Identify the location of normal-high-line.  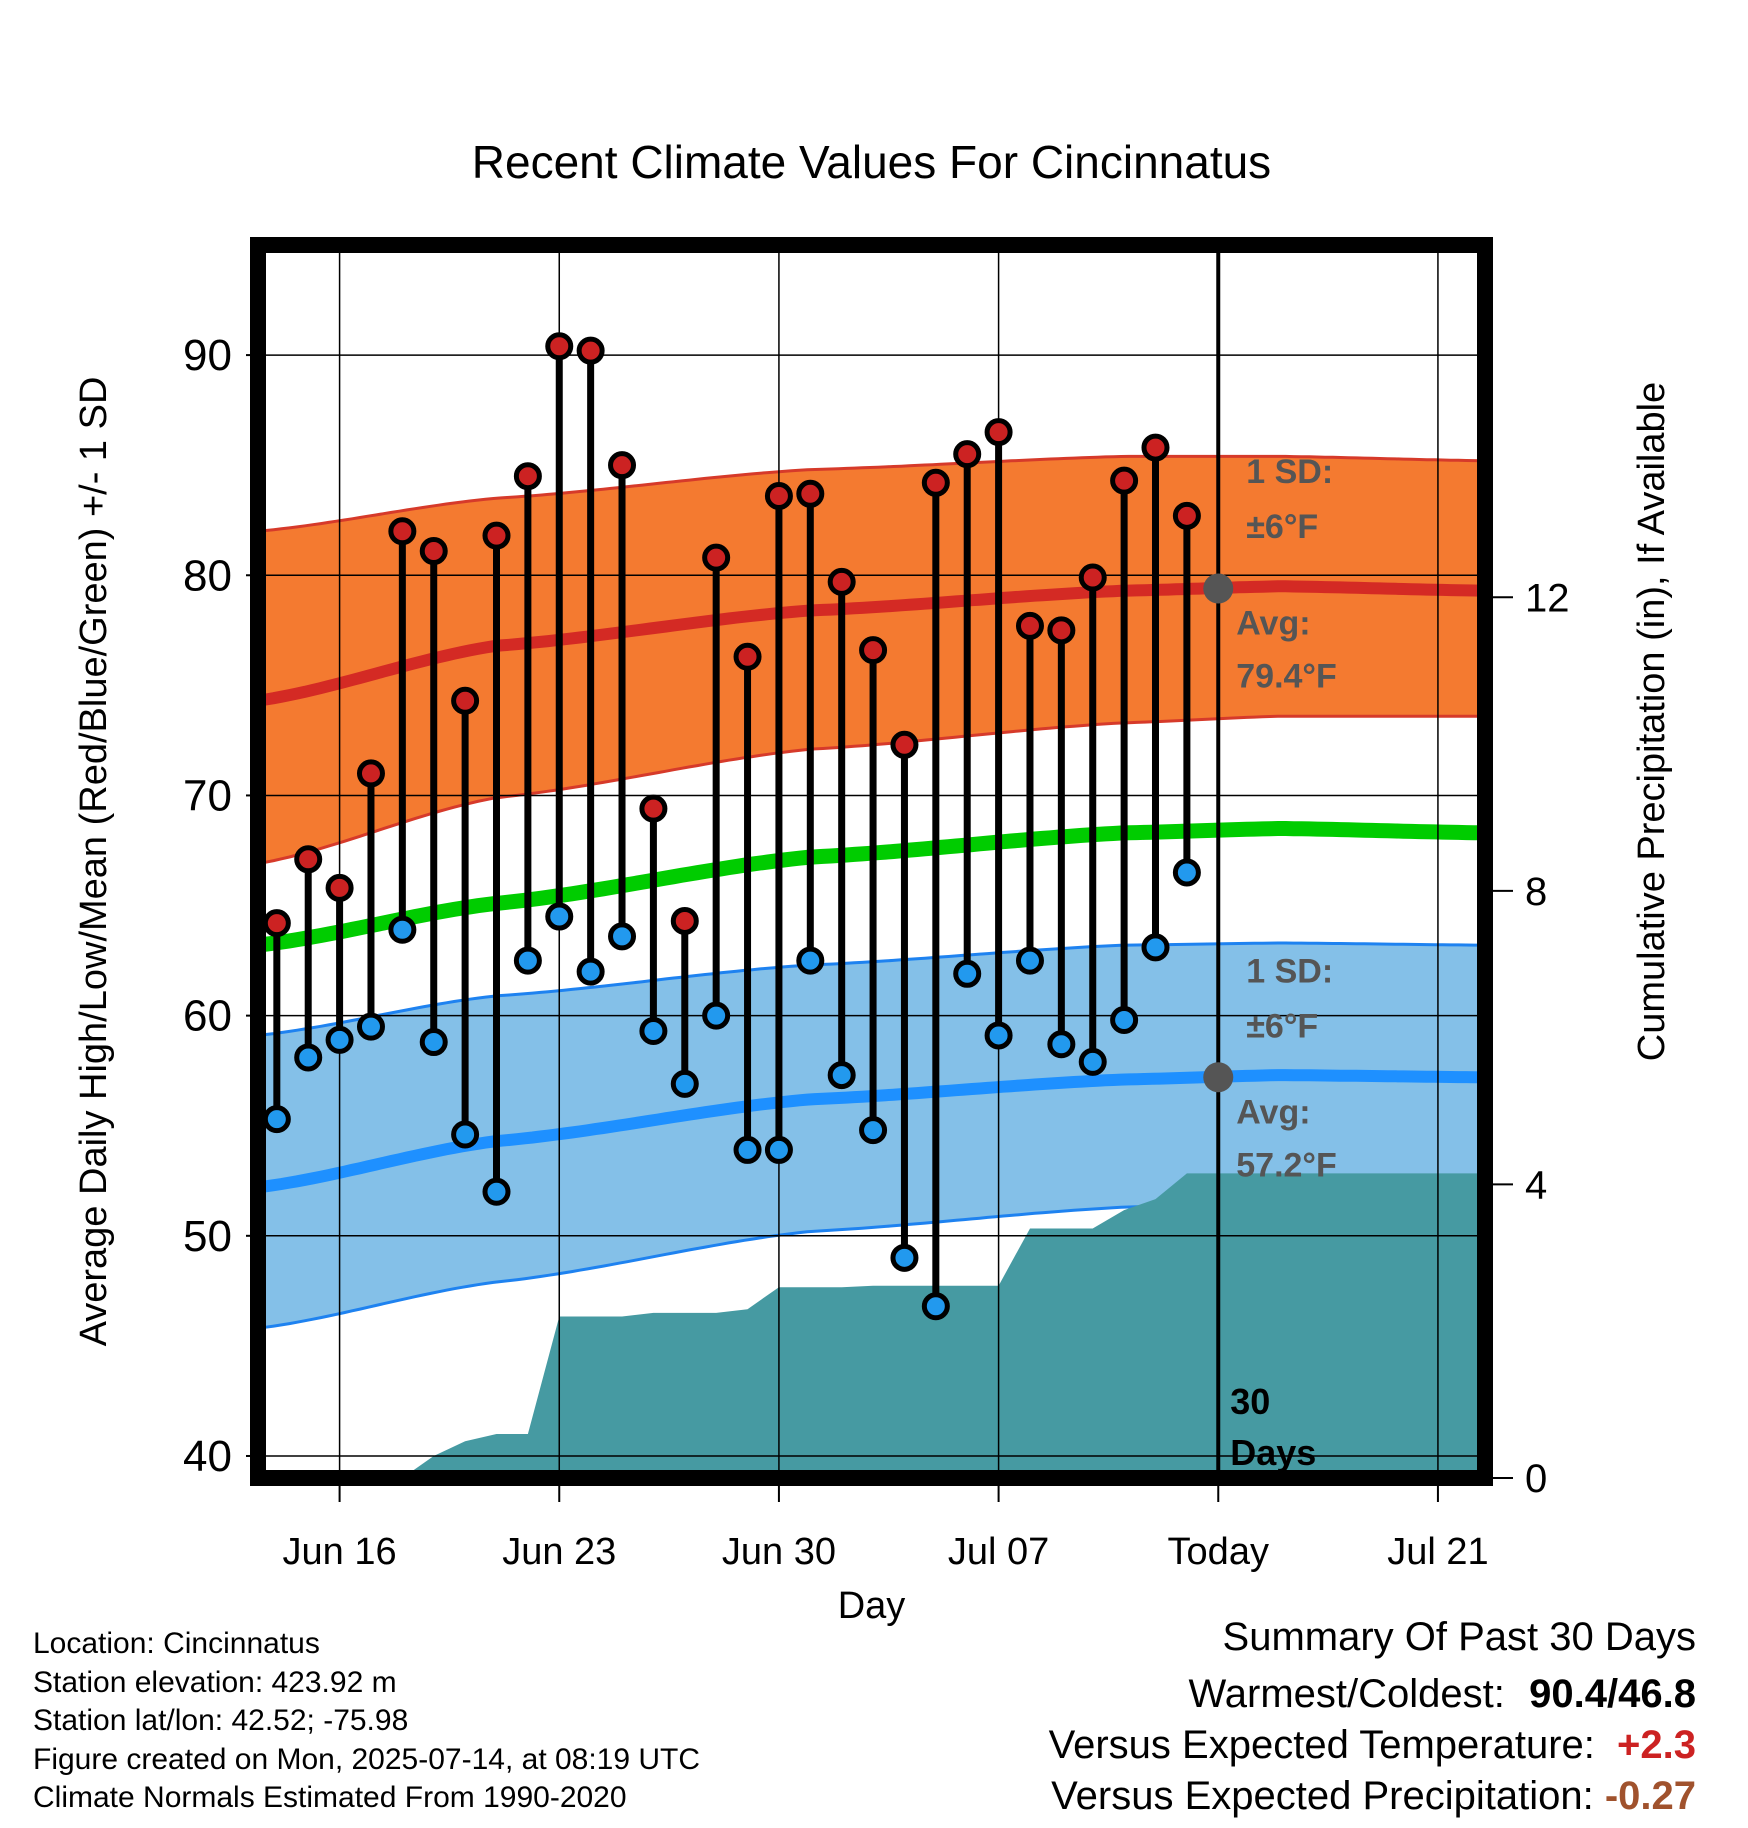
(869, 643).